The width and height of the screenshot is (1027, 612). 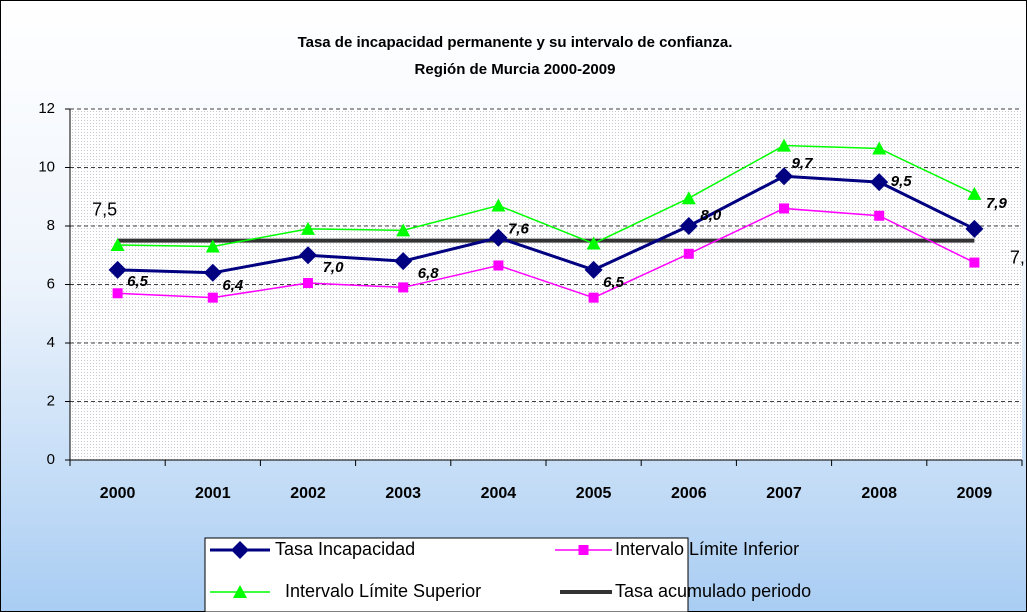 What do you see at coordinates (594, 493) in the screenshot?
I see `x-tick-label: 2005` at bounding box center [594, 493].